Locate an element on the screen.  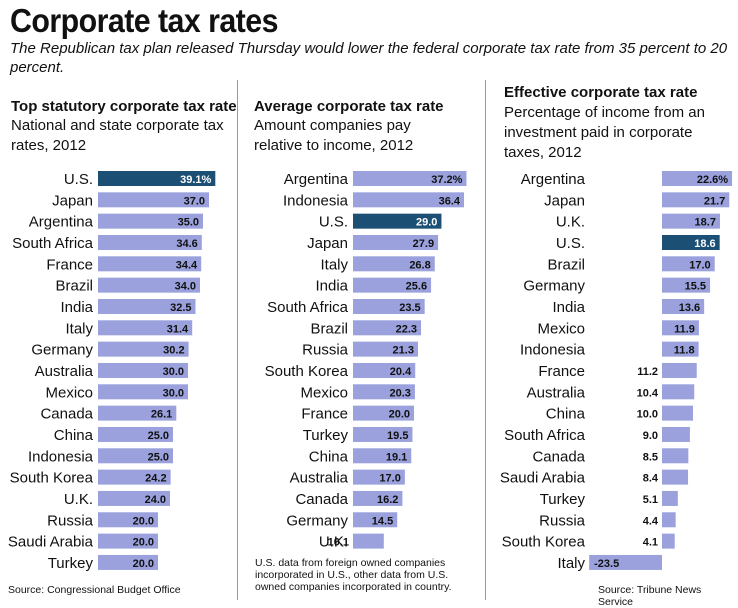
chart3-category-label: Italy is located at coordinates (571, 563).